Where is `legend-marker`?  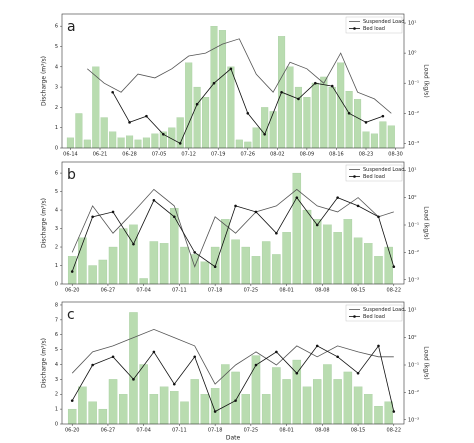 legend-marker is located at coordinates (354, 176).